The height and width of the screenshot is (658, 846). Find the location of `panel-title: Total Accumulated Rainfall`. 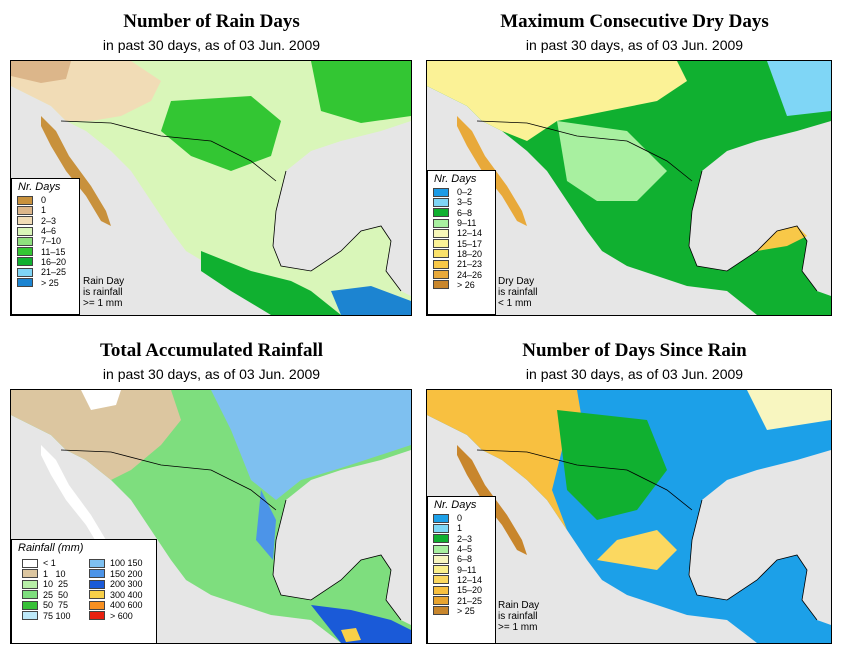

panel-title: Total Accumulated Rainfall is located at coordinates (211, 350).